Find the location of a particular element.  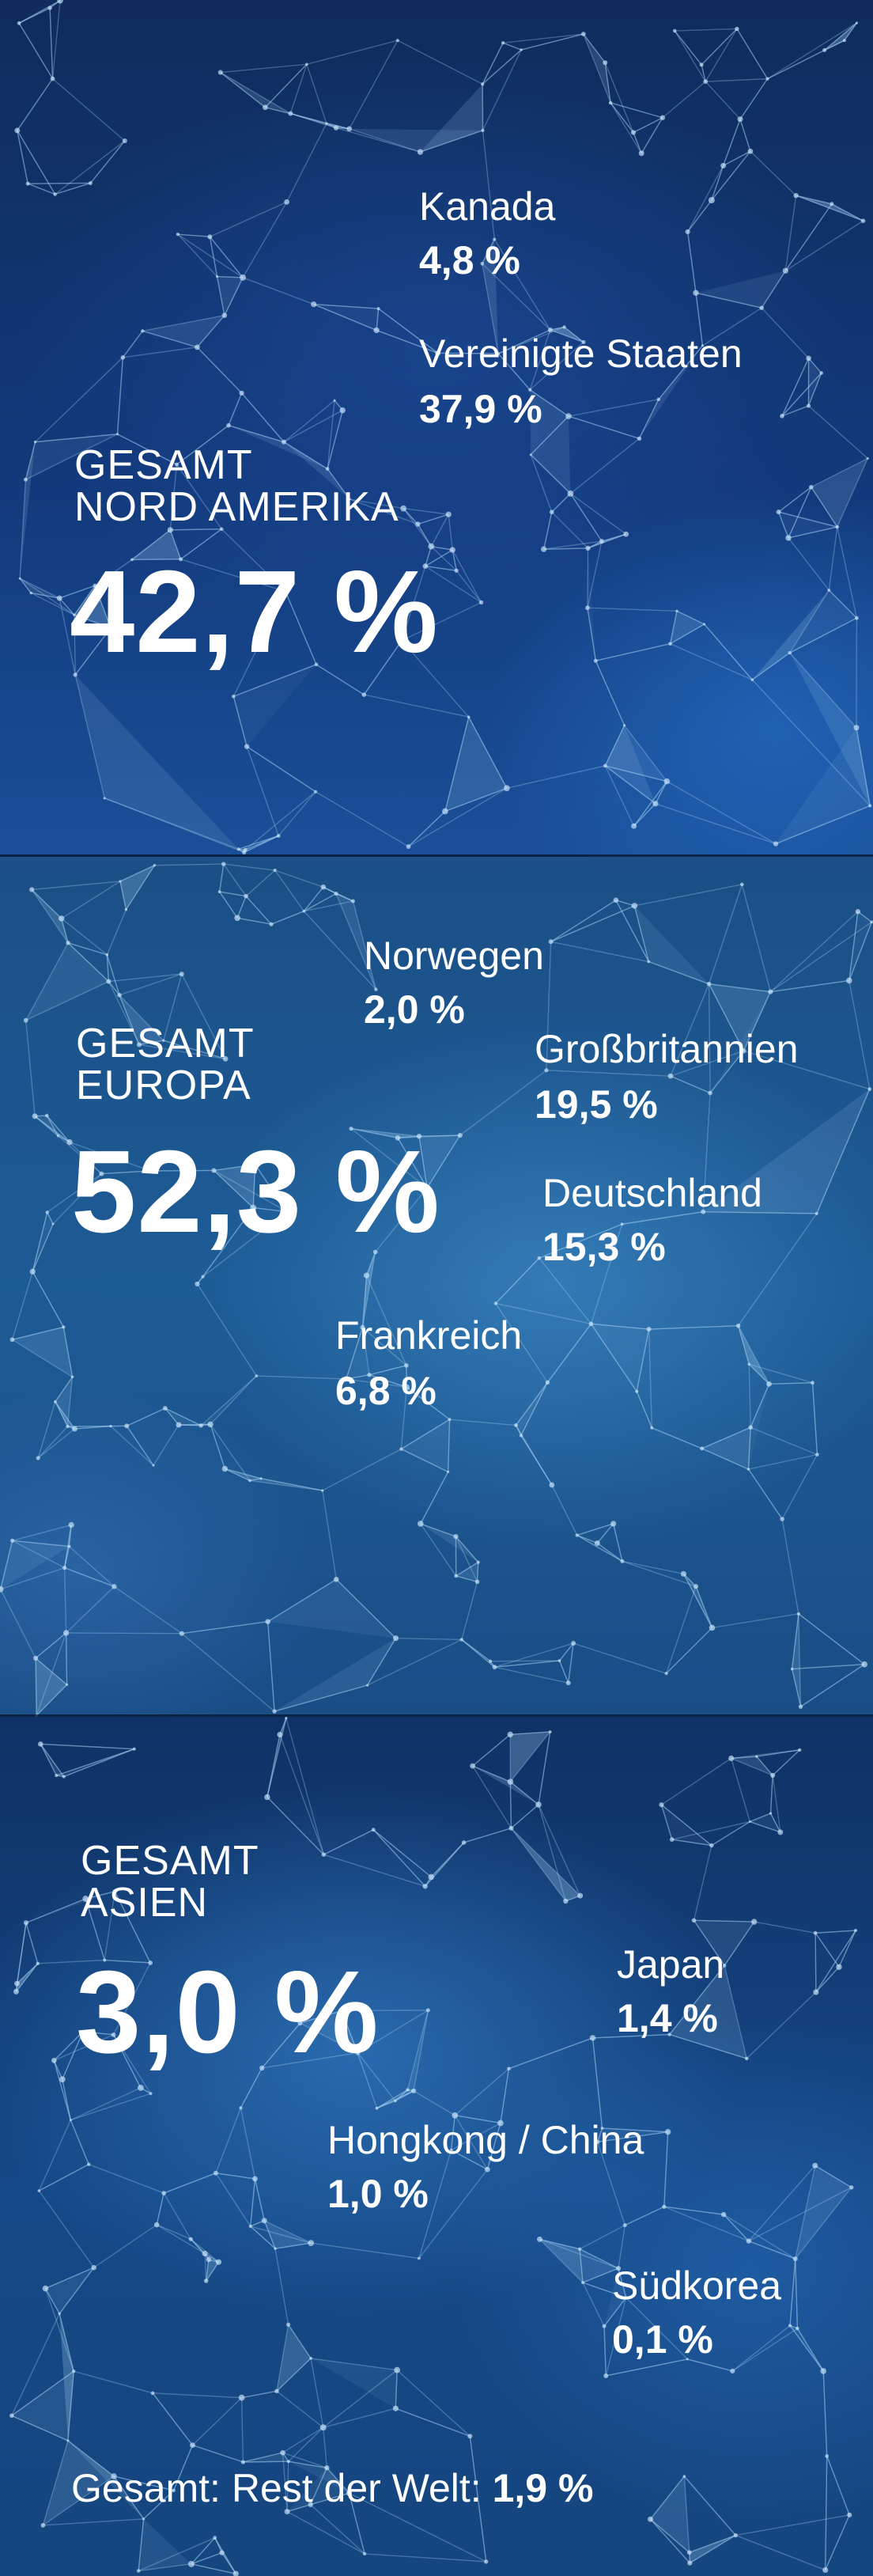

region-total-heading-line1: GESAMT is located at coordinates (163, 465).